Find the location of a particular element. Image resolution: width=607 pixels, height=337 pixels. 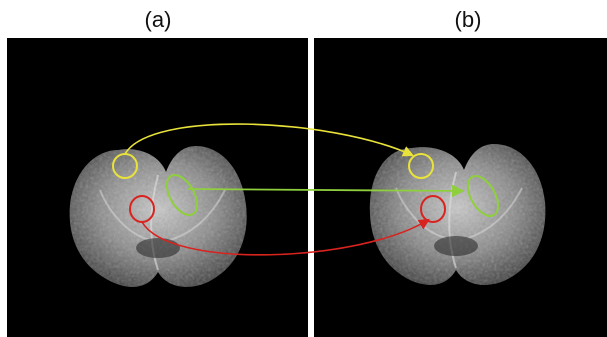

panel-b-label: (b) is located at coordinates (468, 19).